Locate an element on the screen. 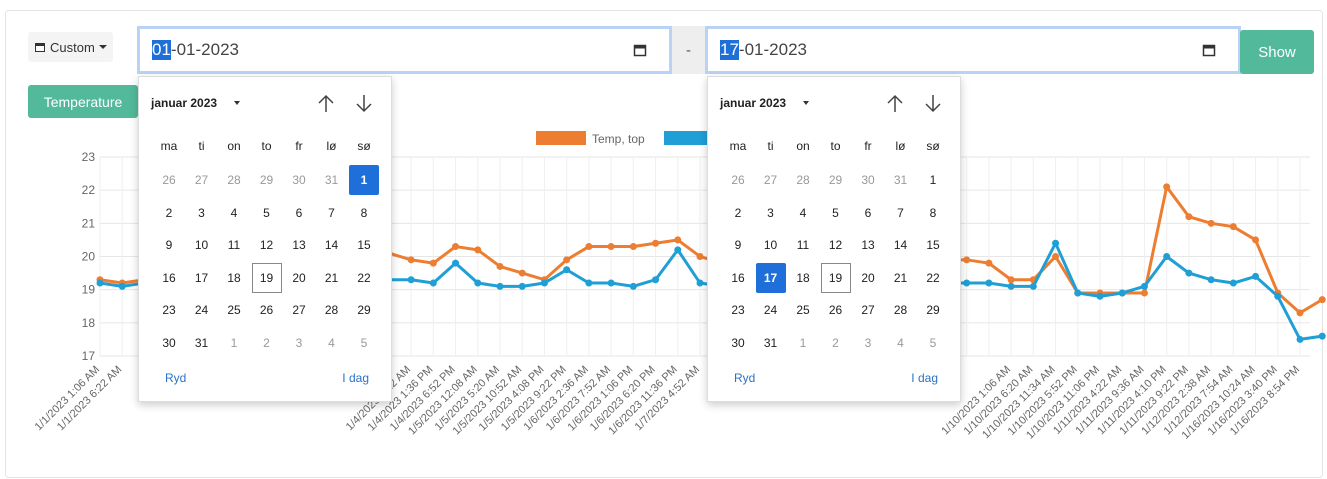  prev-arrow is located at coordinates (326, 103).